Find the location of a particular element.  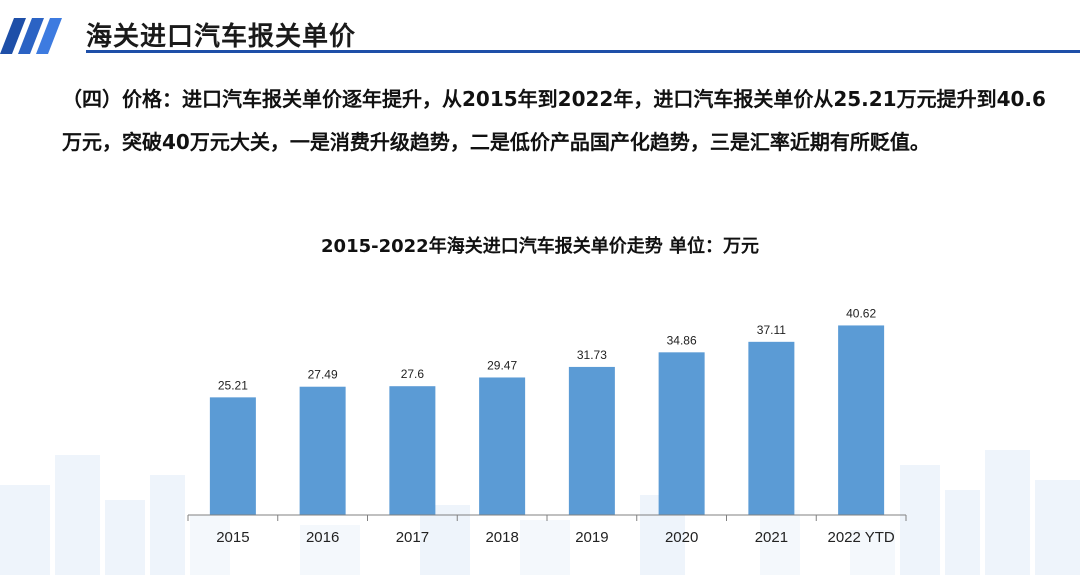

x-axis-ticks is located at coordinates (547, 518).